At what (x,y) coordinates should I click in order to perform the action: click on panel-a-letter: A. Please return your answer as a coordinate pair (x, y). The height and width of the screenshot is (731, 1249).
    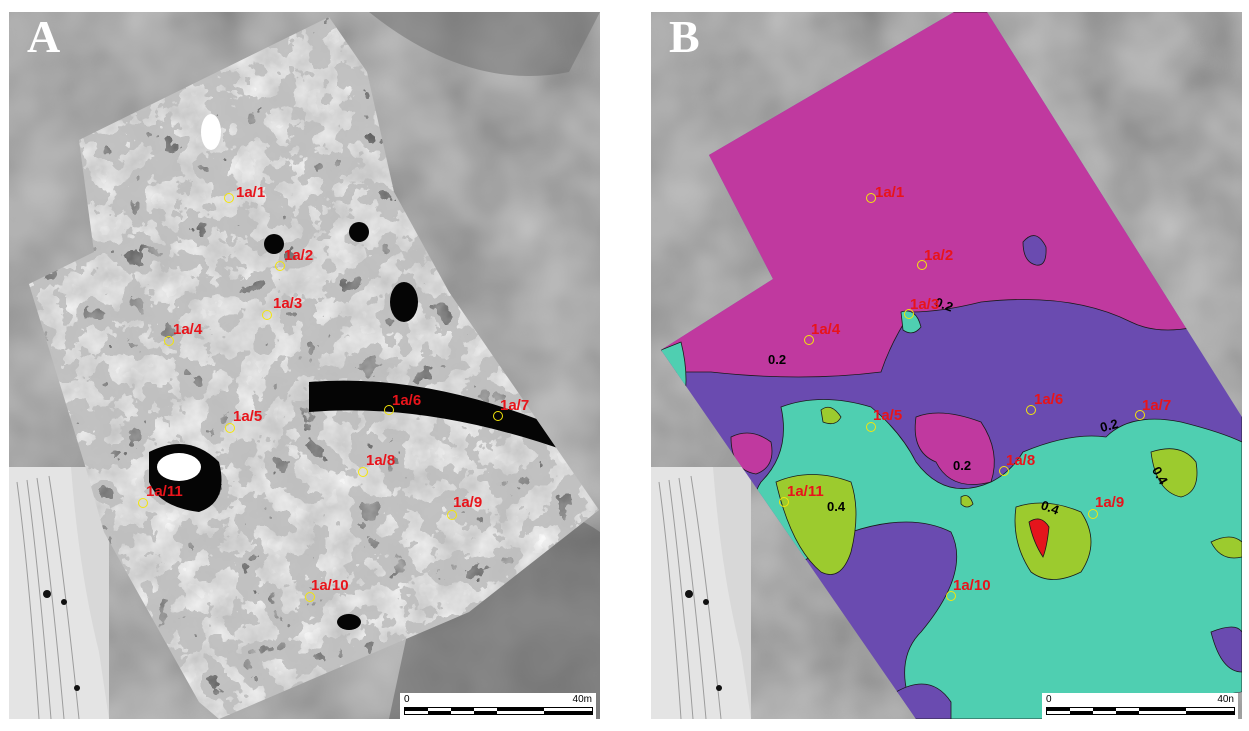
    Looking at the image, I should click on (44, 37).